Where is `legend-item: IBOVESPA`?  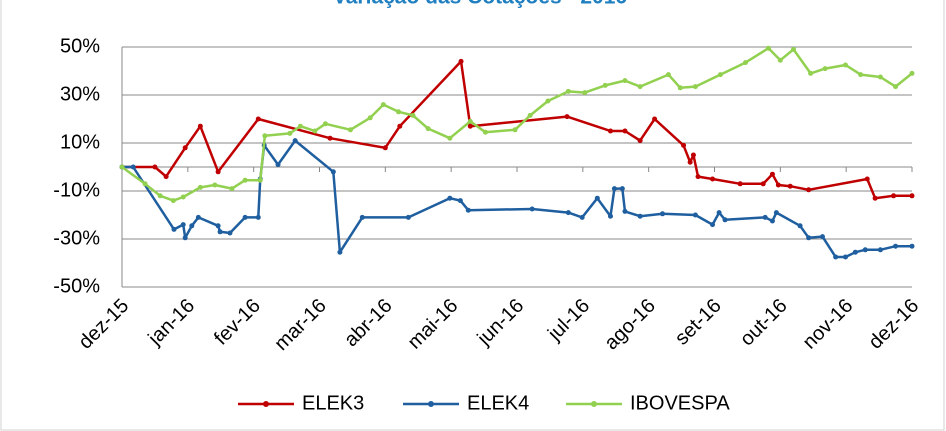 legend-item: IBOVESPA is located at coordinates (648, 403).